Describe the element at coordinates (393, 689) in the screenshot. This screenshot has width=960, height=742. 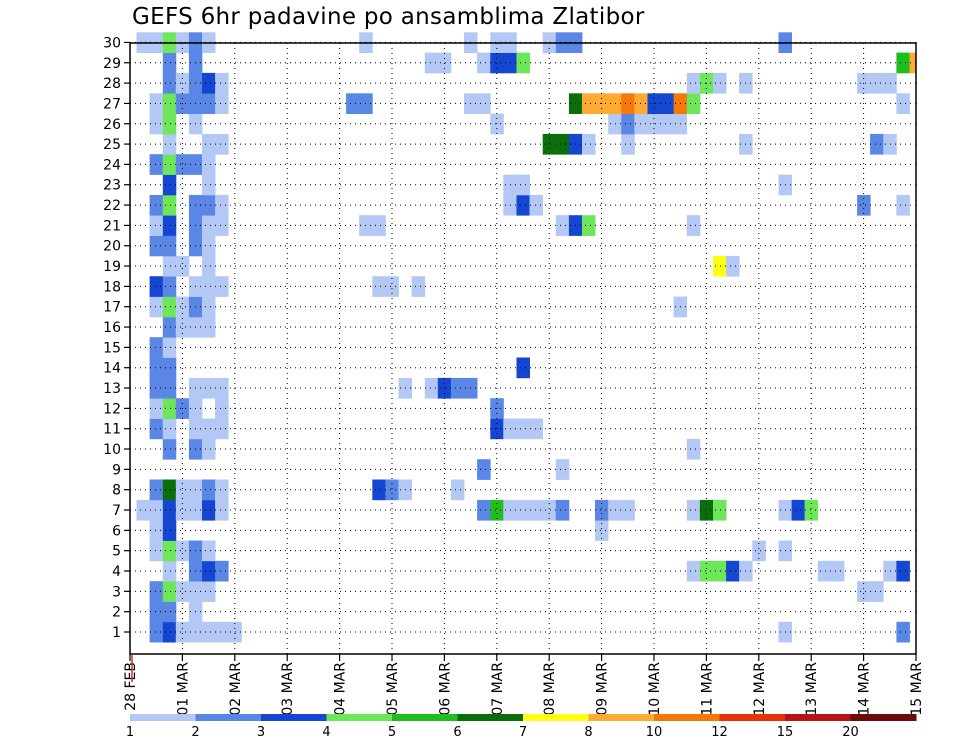
I see `x-tick-label: 05 MAR` at that location.